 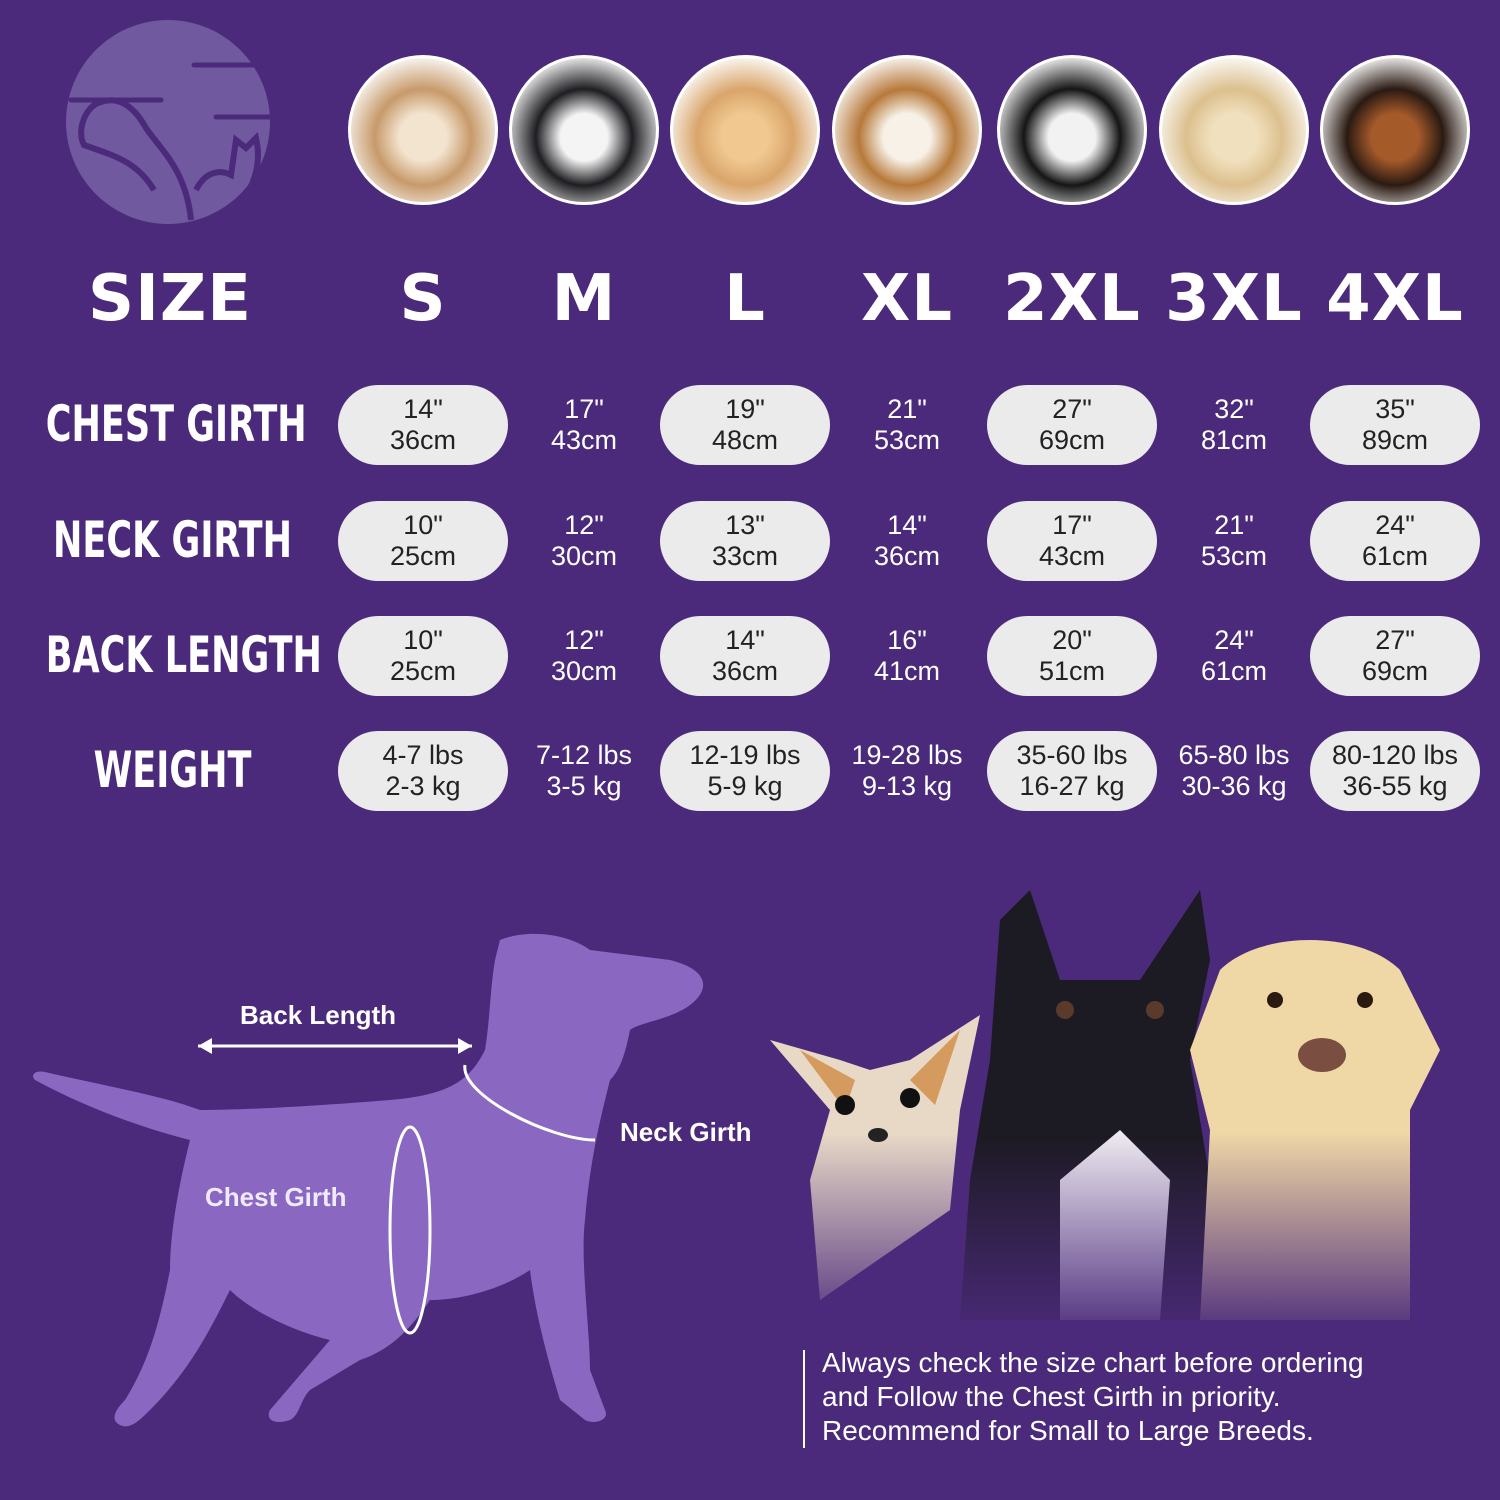 What do you see at coordinates (423, 130) in the screenshot?
I see `shih-tzu-photo` at bounding box center [423, 130].